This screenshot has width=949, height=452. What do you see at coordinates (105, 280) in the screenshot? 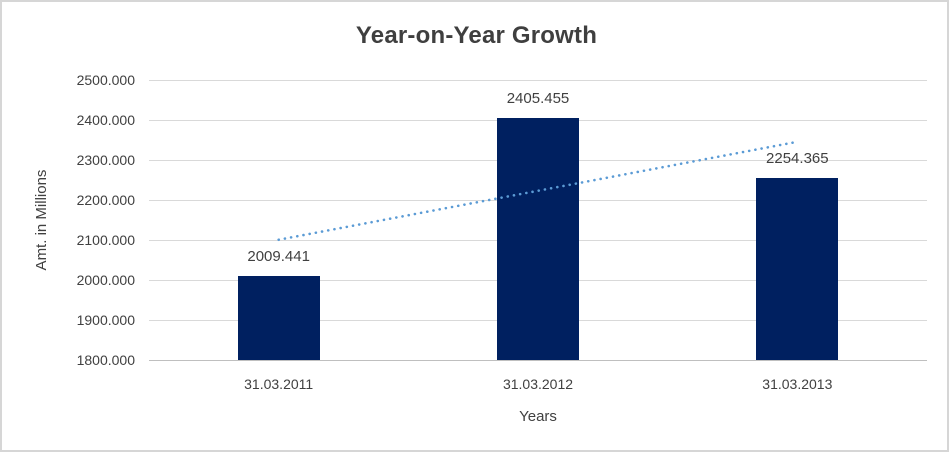
I see `y-tick-label: 2000.000` at bounding box center [105, 280].